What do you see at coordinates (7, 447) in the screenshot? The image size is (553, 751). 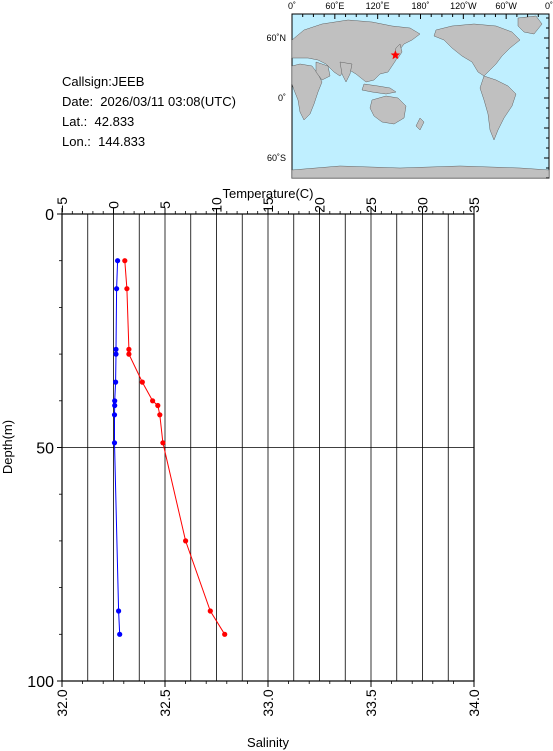 I see `y-axis-label: Depth(m)` at bounding box center [7, 447].